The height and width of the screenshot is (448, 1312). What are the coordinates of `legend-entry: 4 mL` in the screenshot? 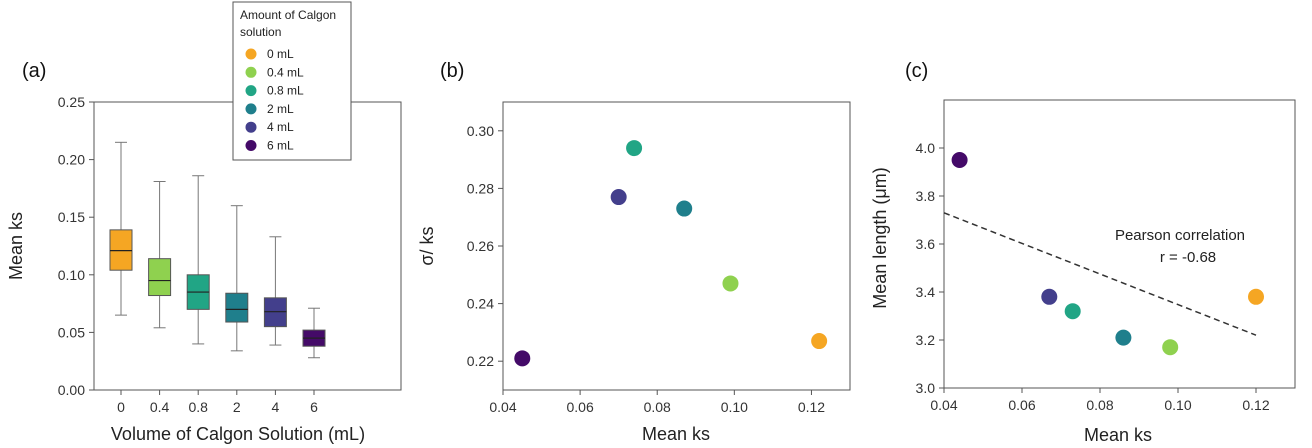 It's located at (269, 127).